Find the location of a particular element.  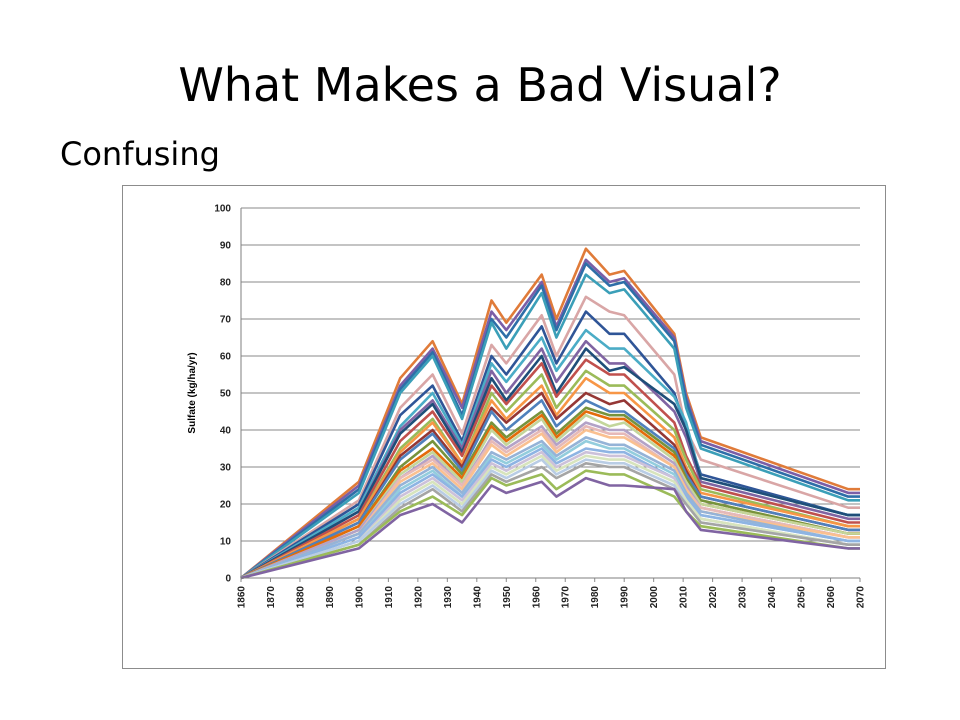

x-tick-label: 1940 is located at coordinates (477, 597).